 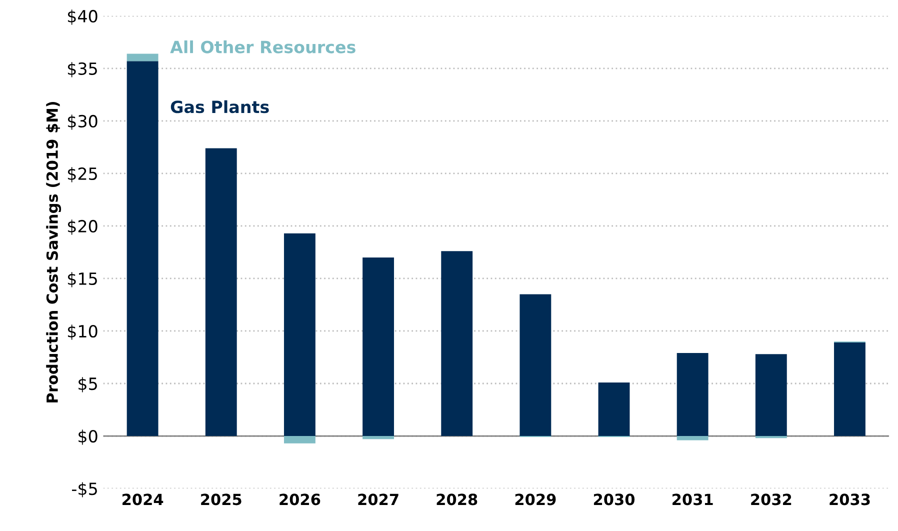 What do you see at coordinates (300, 500) in the screenshot?
I see `x-tick-label: 2026` at bounding box center [300, 500].